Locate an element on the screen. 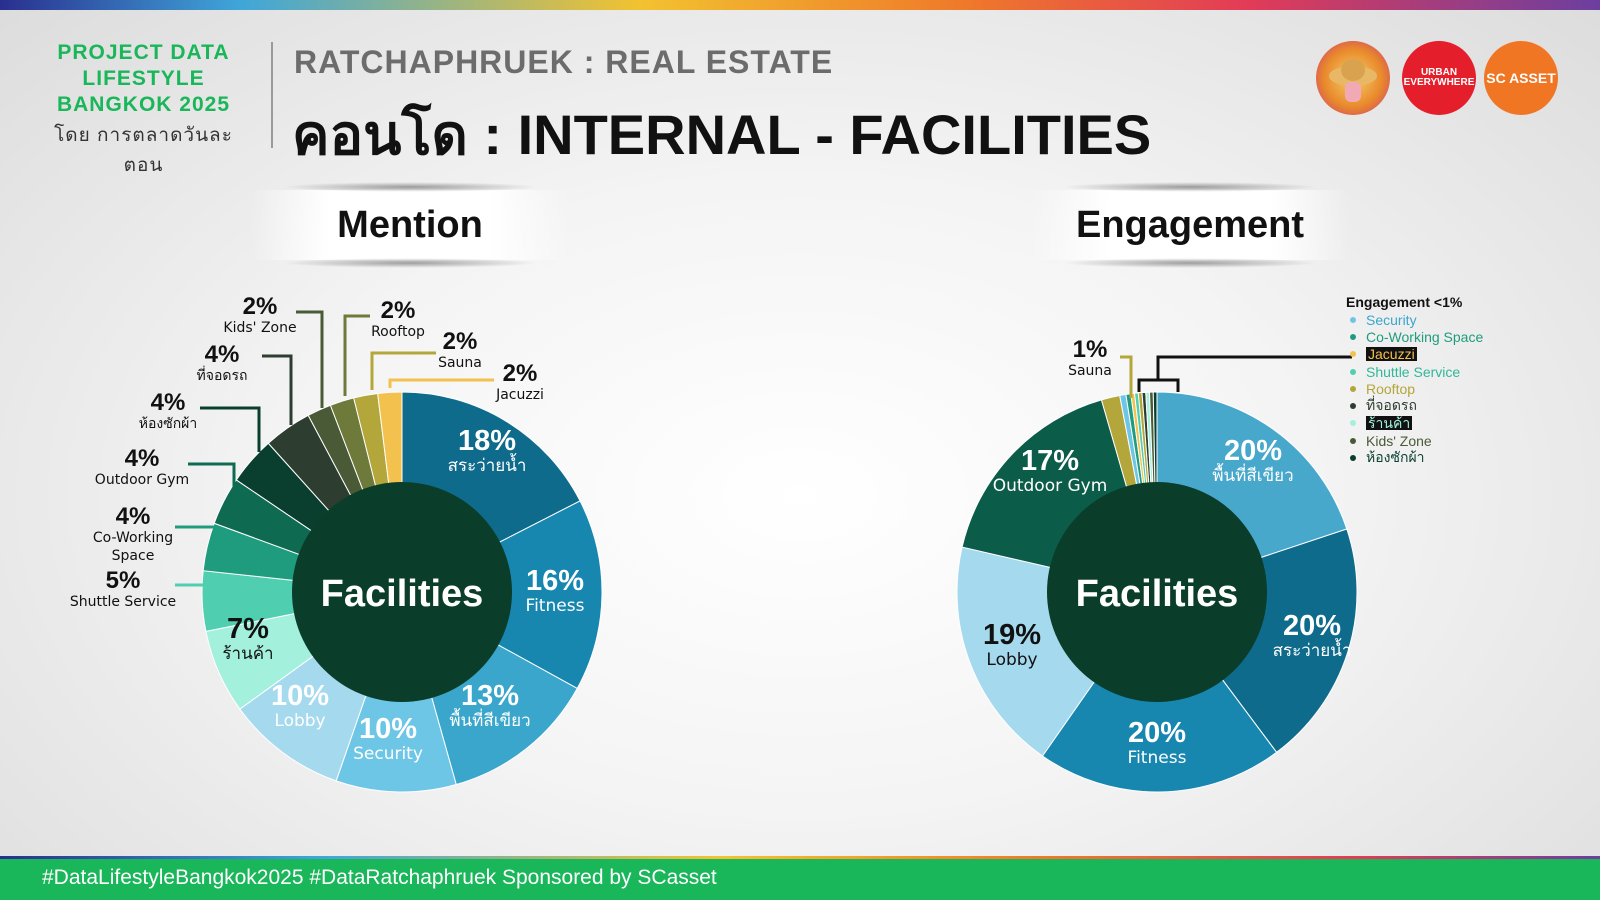  small-legend-label-6: ร้านค้า is located at coordinates (1389, 423).